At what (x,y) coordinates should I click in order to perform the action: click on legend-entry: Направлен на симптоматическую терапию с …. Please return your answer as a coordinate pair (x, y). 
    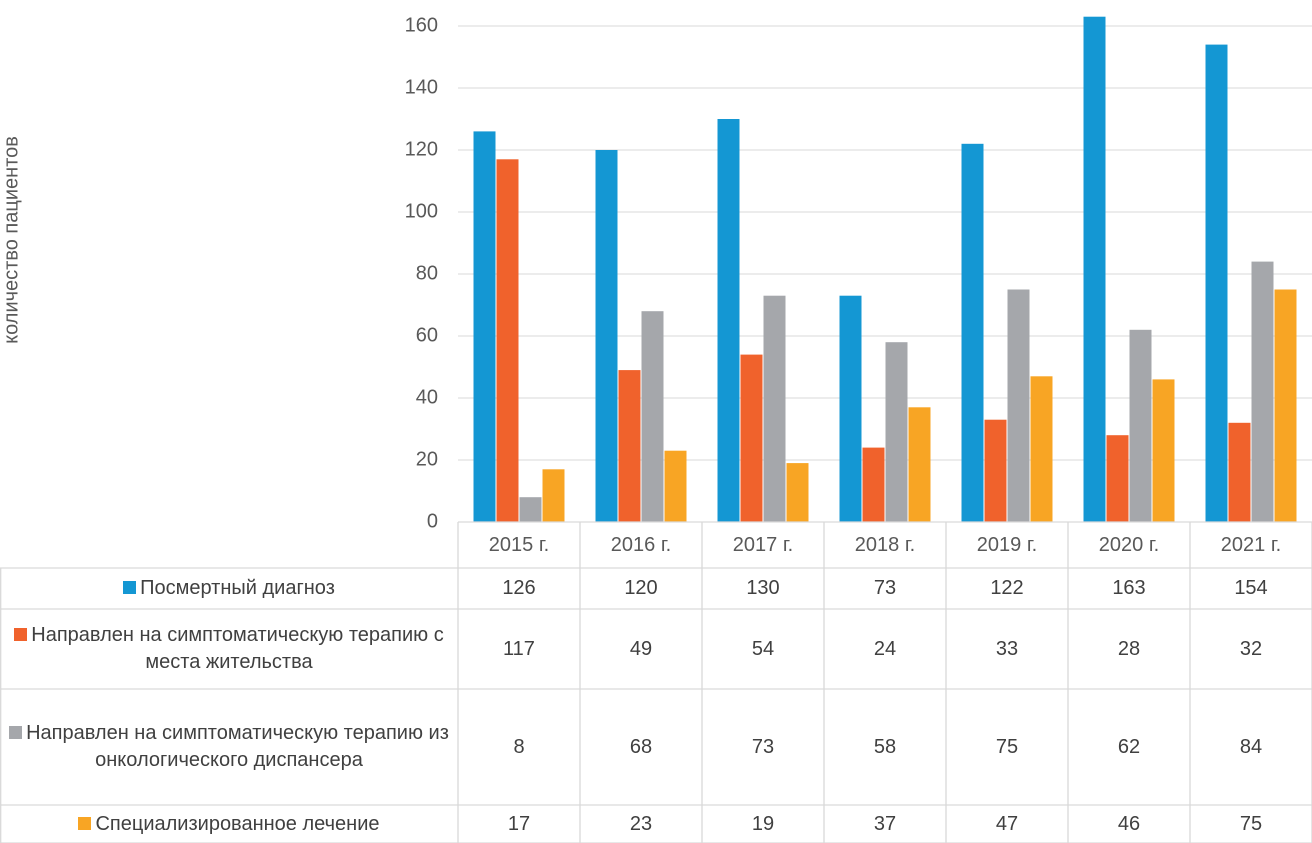
    Looking at the image, I should click on (229, 649).